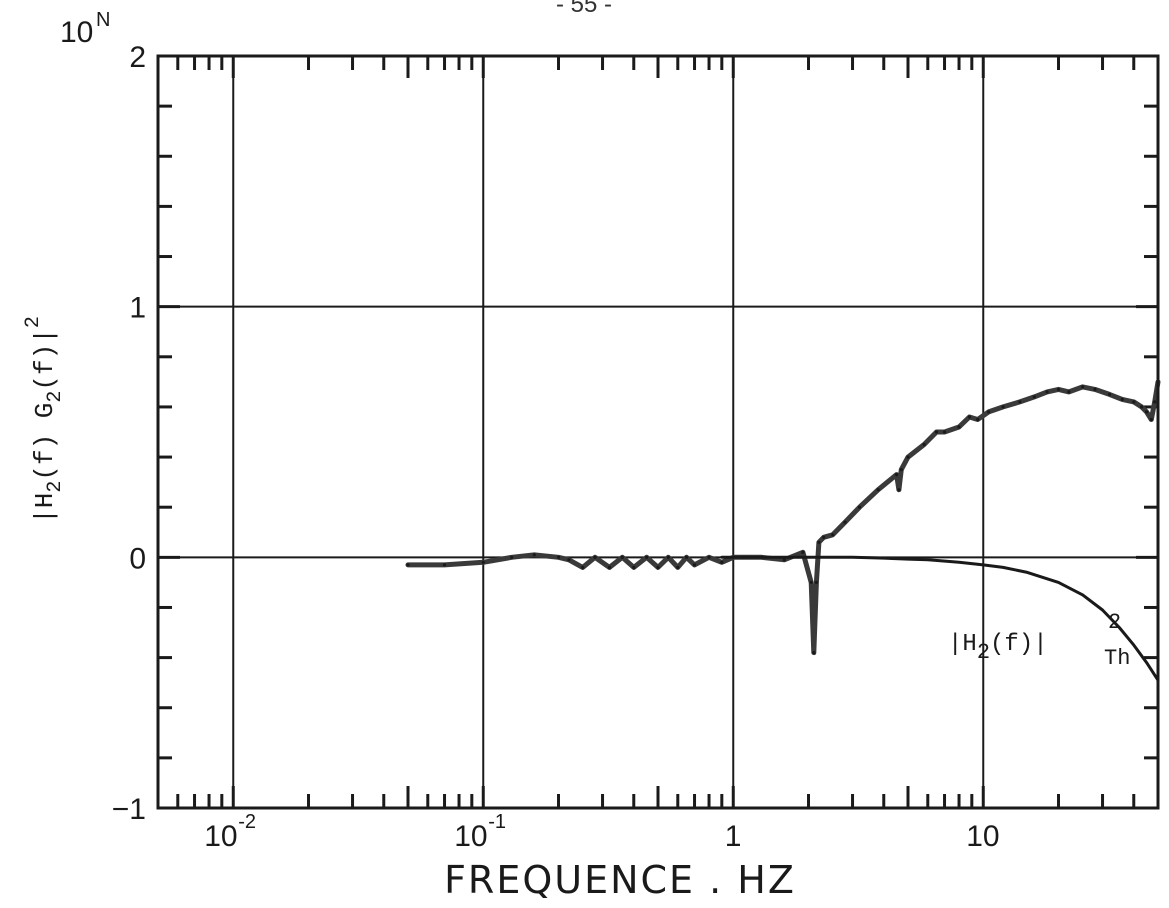 This screenshot has height=908, width=1169. I want to click on y-label-pre: |H, so click(45, 508).